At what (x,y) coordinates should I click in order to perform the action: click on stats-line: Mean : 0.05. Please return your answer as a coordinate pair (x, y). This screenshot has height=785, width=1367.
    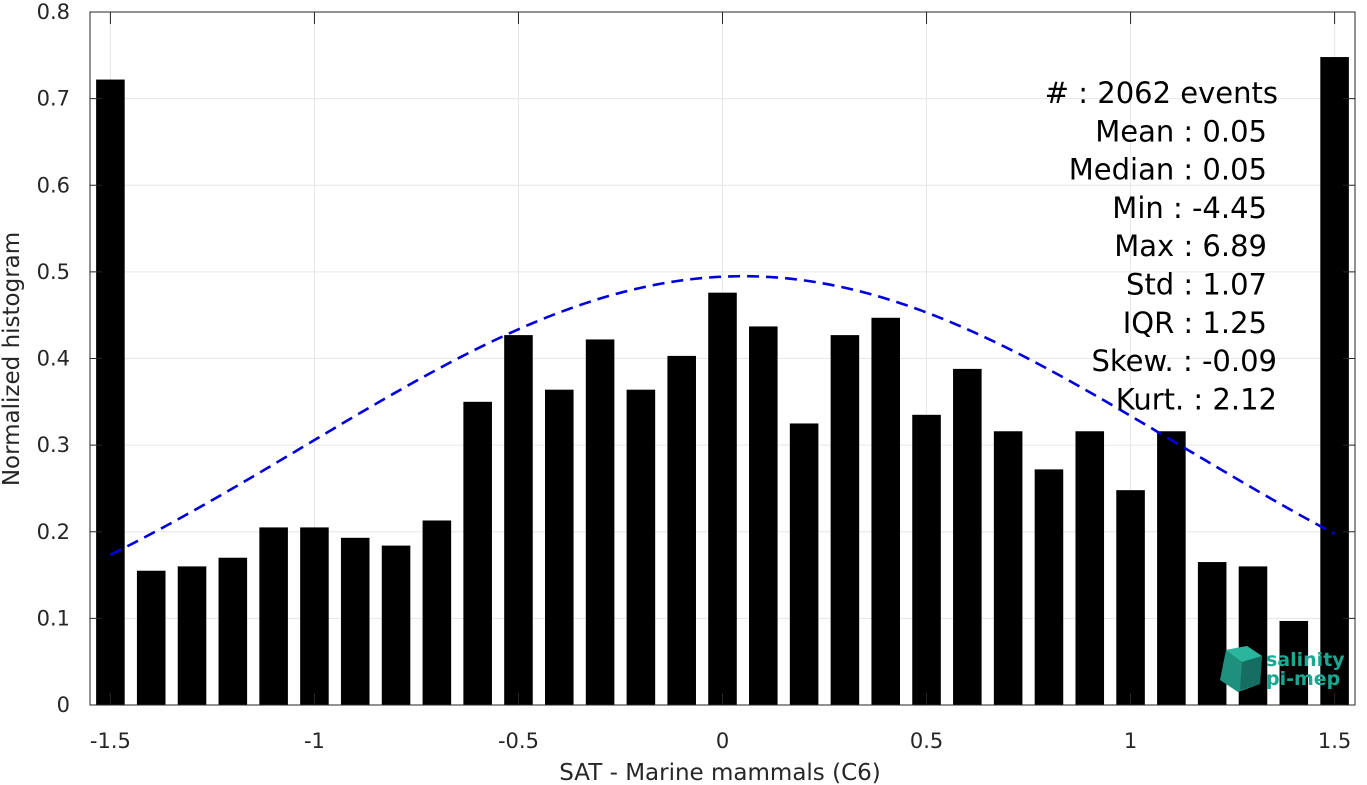
    Looking at the image, I should click on (1181, 131).